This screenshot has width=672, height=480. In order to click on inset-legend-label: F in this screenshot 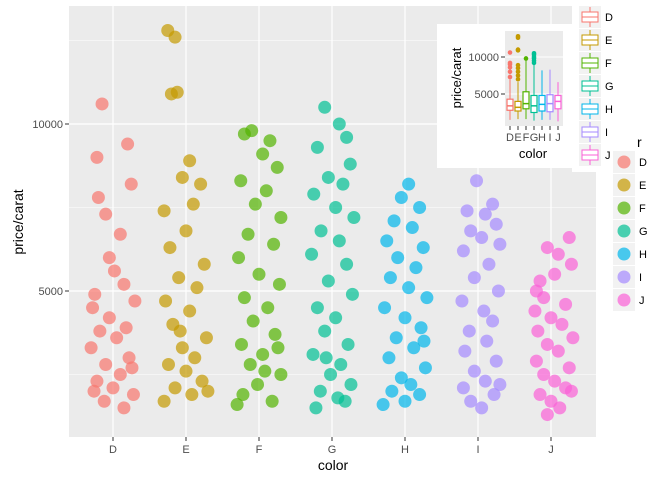, I will do `click(608, 64)`.